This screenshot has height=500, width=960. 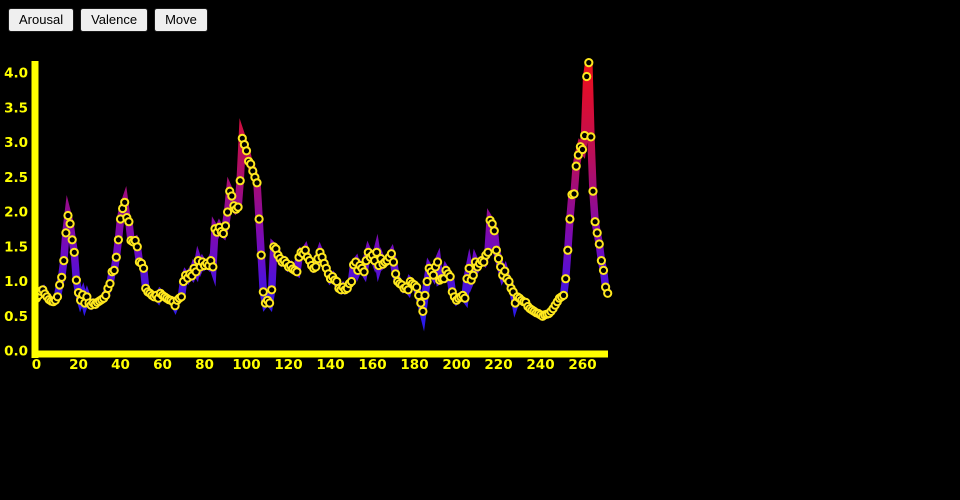 What do you see at coordinates (181, 20) in the screenshot?
I see `move-button: Move` at bounding box center [181, 20].